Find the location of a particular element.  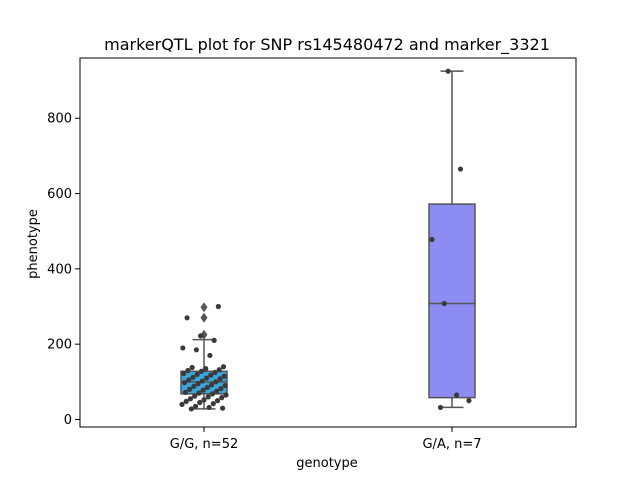

y-tick-label: 0 is located at coordinates (68, 420).